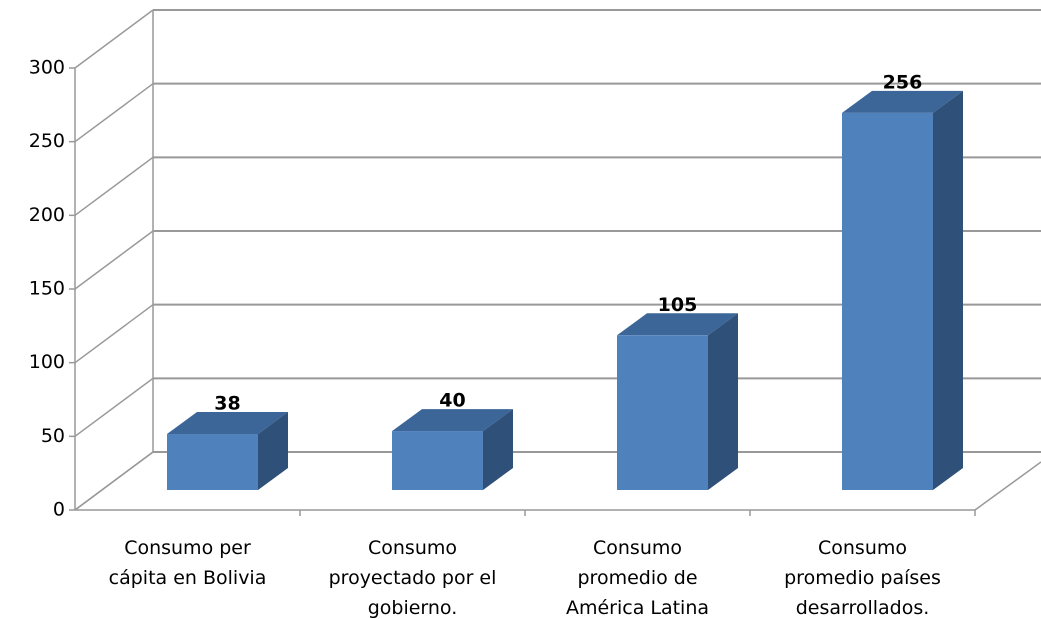  Describe the element at coordinates (47, 141) in the screenshot. I see `y-tick-label: 250` at that location.